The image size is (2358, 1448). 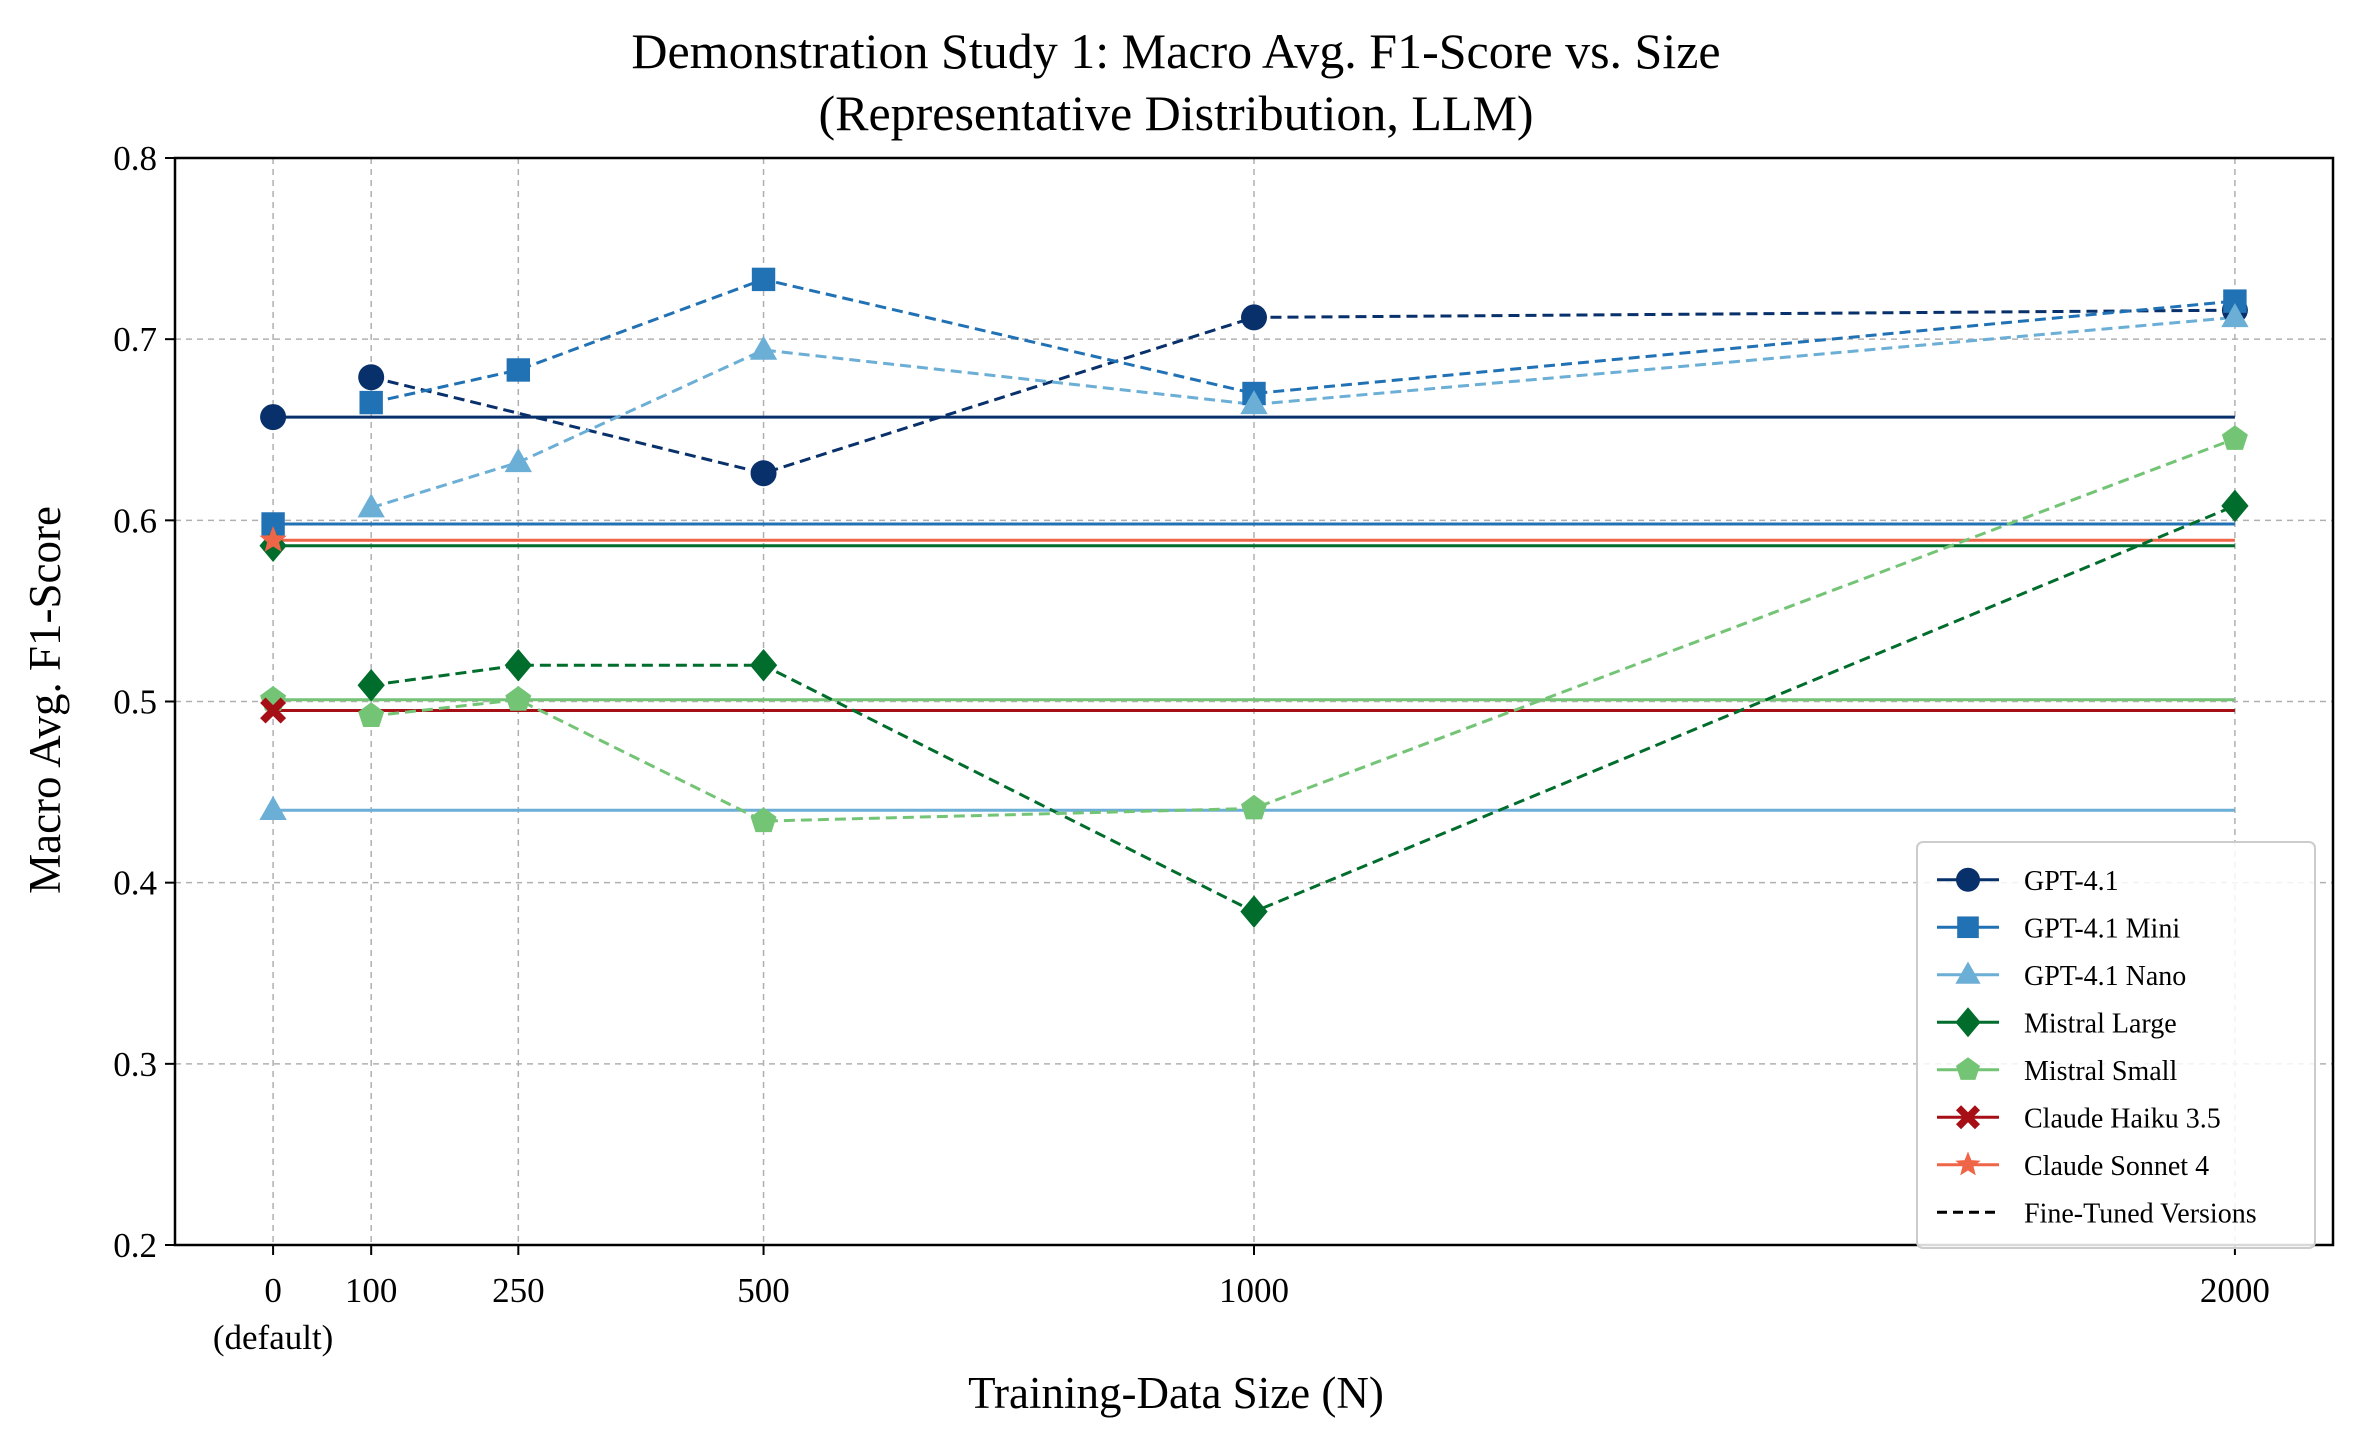 I want to click on y-axis-ticks: 0.2 0.3 0.4 0.5 0.6 0.7 0.8, so click(x=144, y=702).